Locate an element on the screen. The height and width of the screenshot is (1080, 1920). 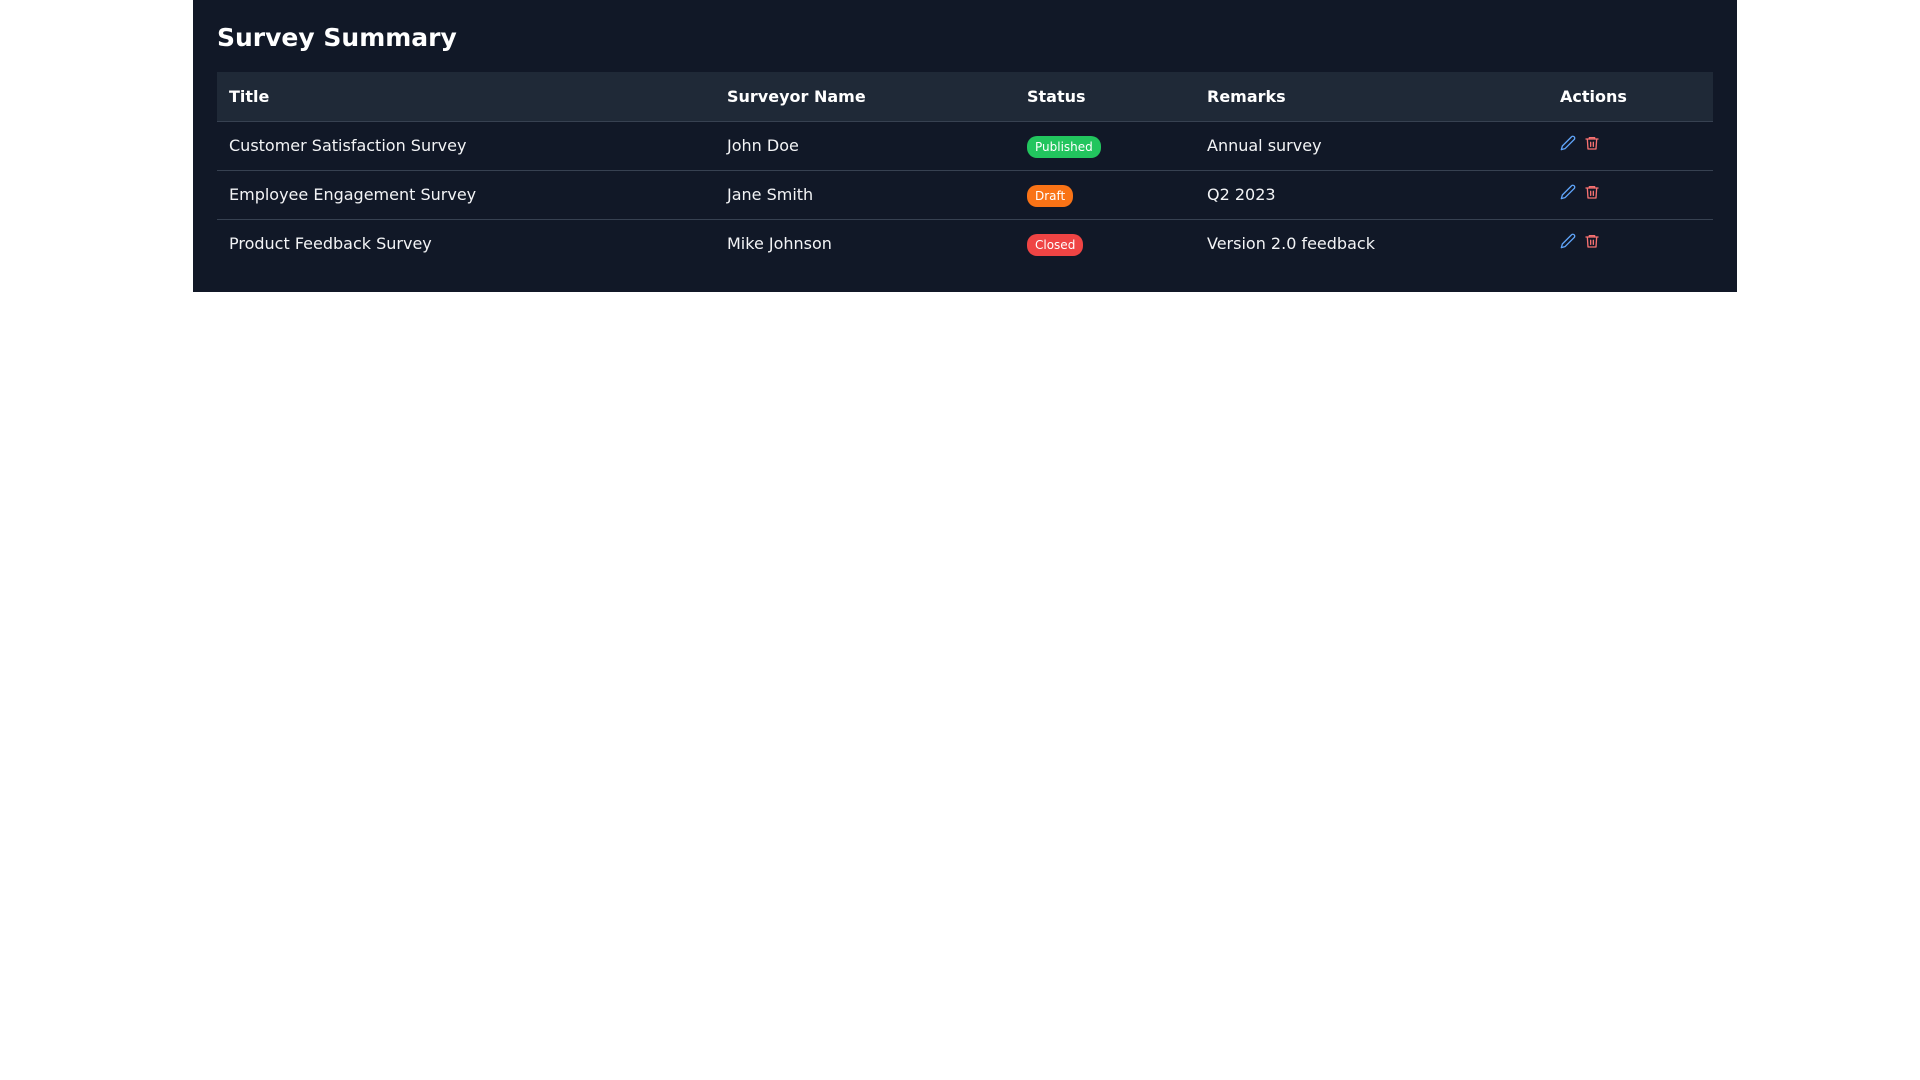
column-header-title: Title is located at coordinates (466, 97).